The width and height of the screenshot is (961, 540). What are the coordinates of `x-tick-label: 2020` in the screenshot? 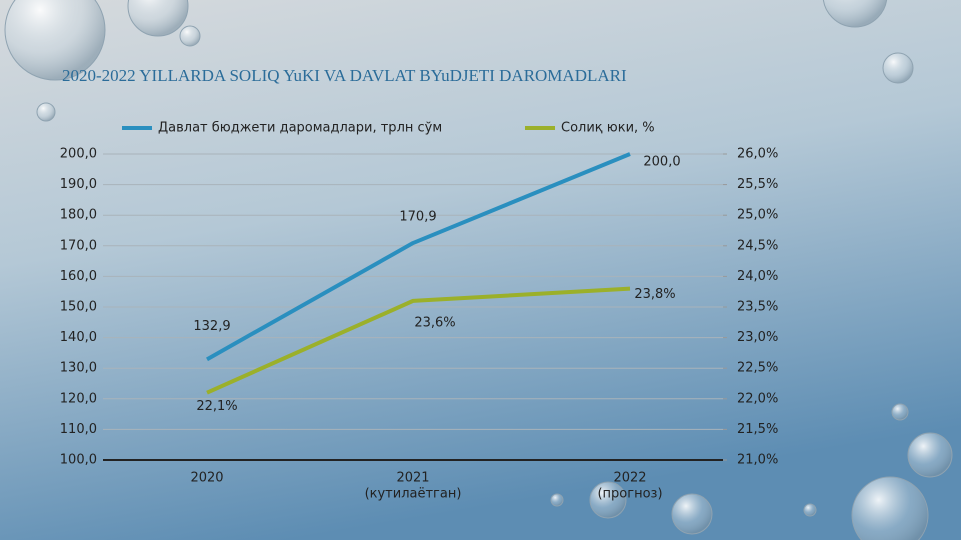 It's located at (206, 478).